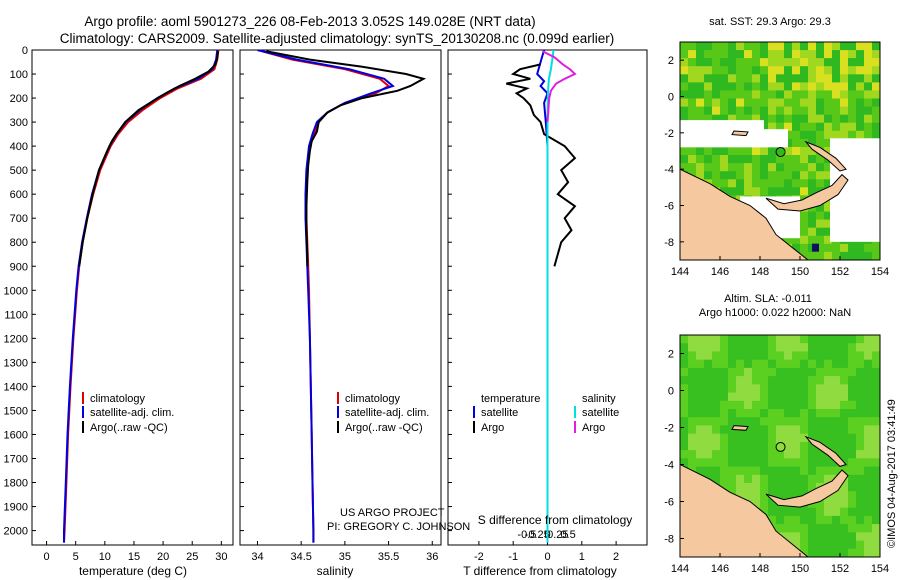 This screenshot has width=900, height=580. Describe the element at coordinates (541, 165) in the screenshot. I see `series-line-t-argo` at that location.